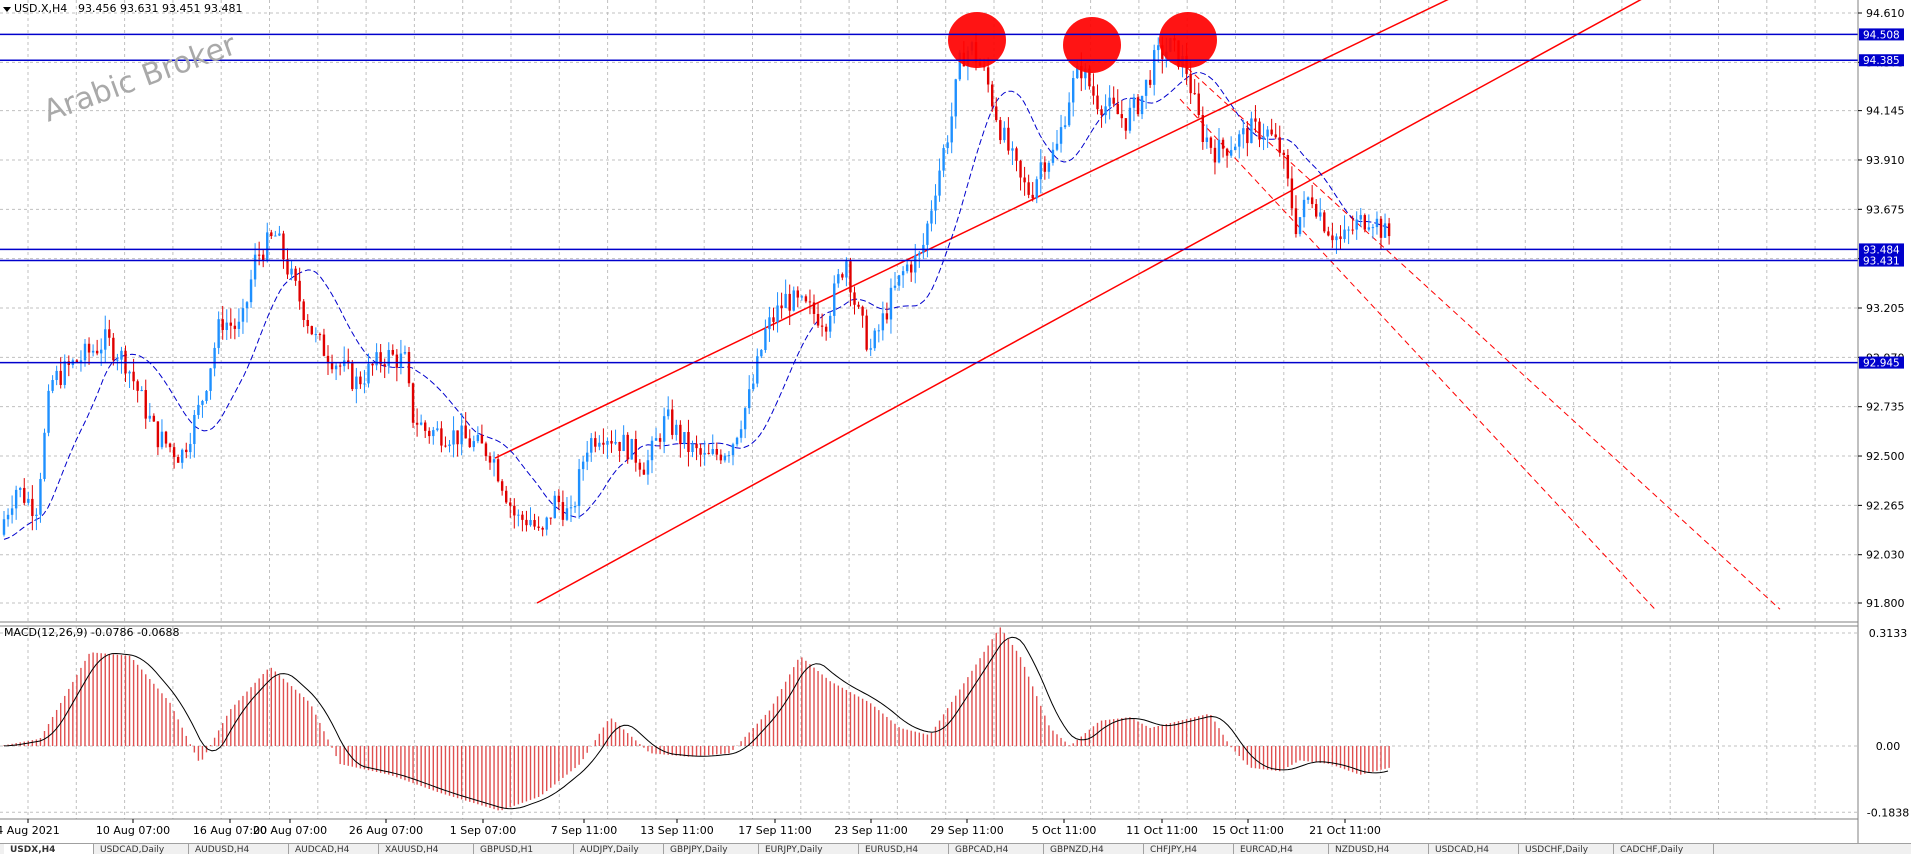  Describe the element at coordinates (426, 849) in the screenshot. I see `chart-tab: XAUUSD,H4` at that location.